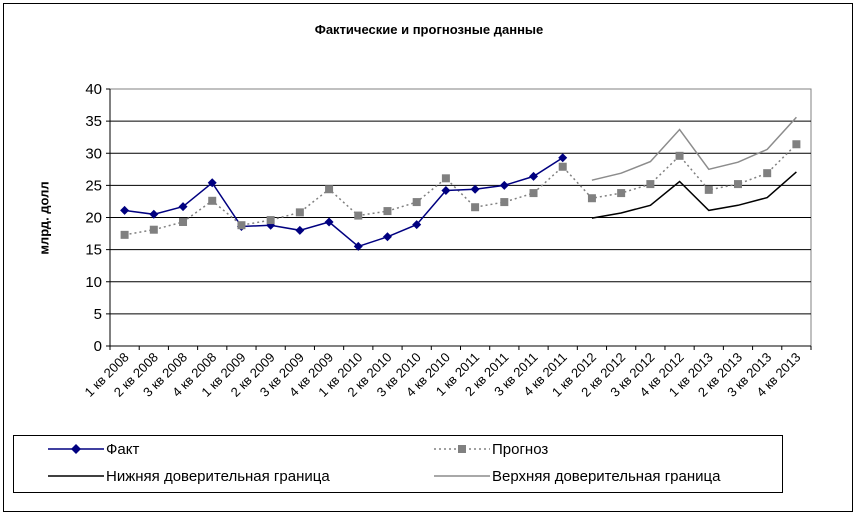 The image size is (858, 517). I want to click on y-tick-label: 5, so click(98, 314).